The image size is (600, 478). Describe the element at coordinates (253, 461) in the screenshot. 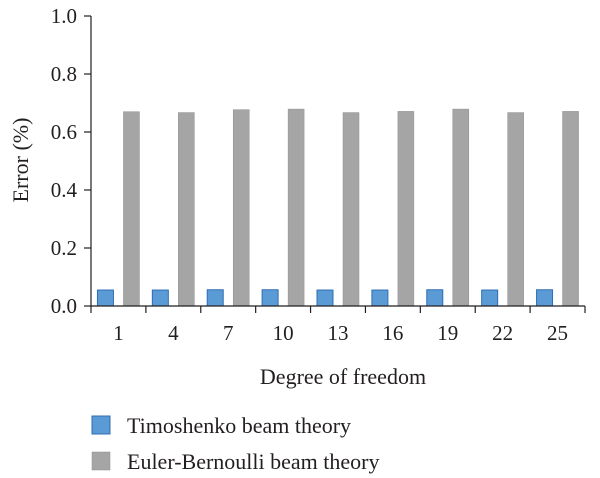

I see `legend-label-euler-bernoulli: Euler-Bernoulli beam theory` at that location.